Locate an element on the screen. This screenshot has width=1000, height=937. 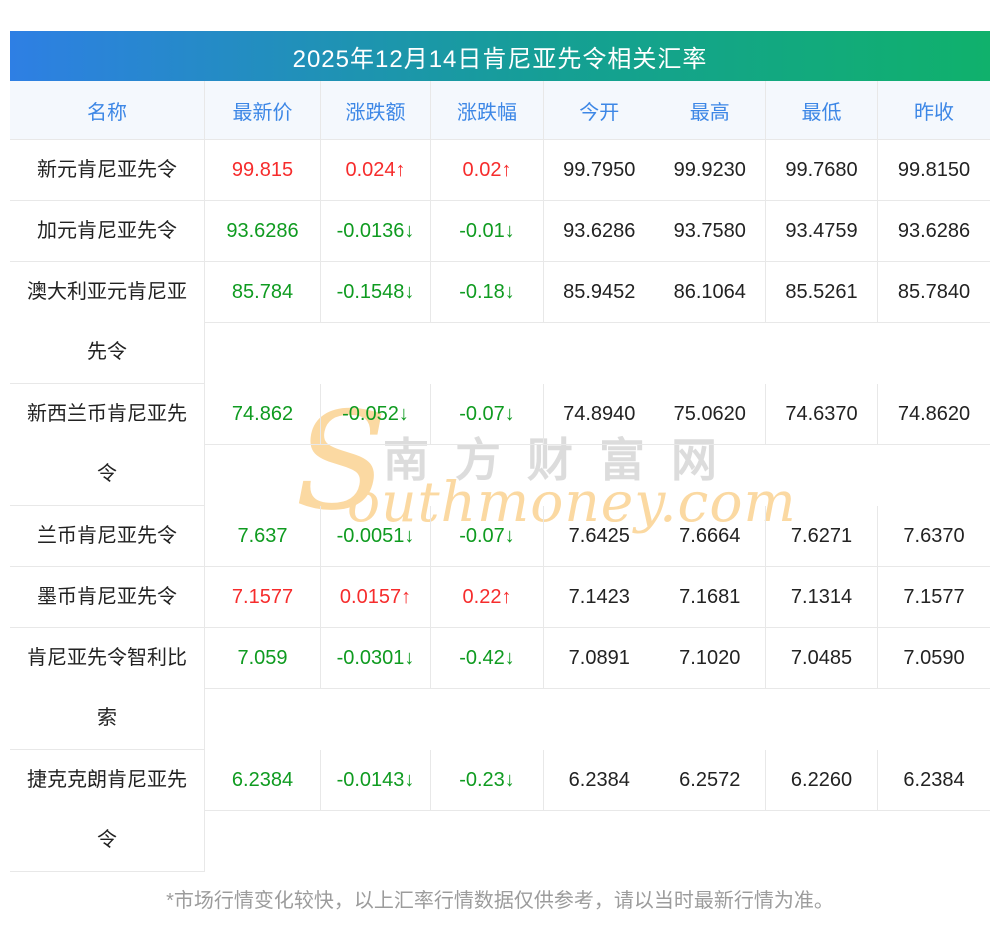
cell-prev-close: 93.6286 is located at coordinates (933, 231).